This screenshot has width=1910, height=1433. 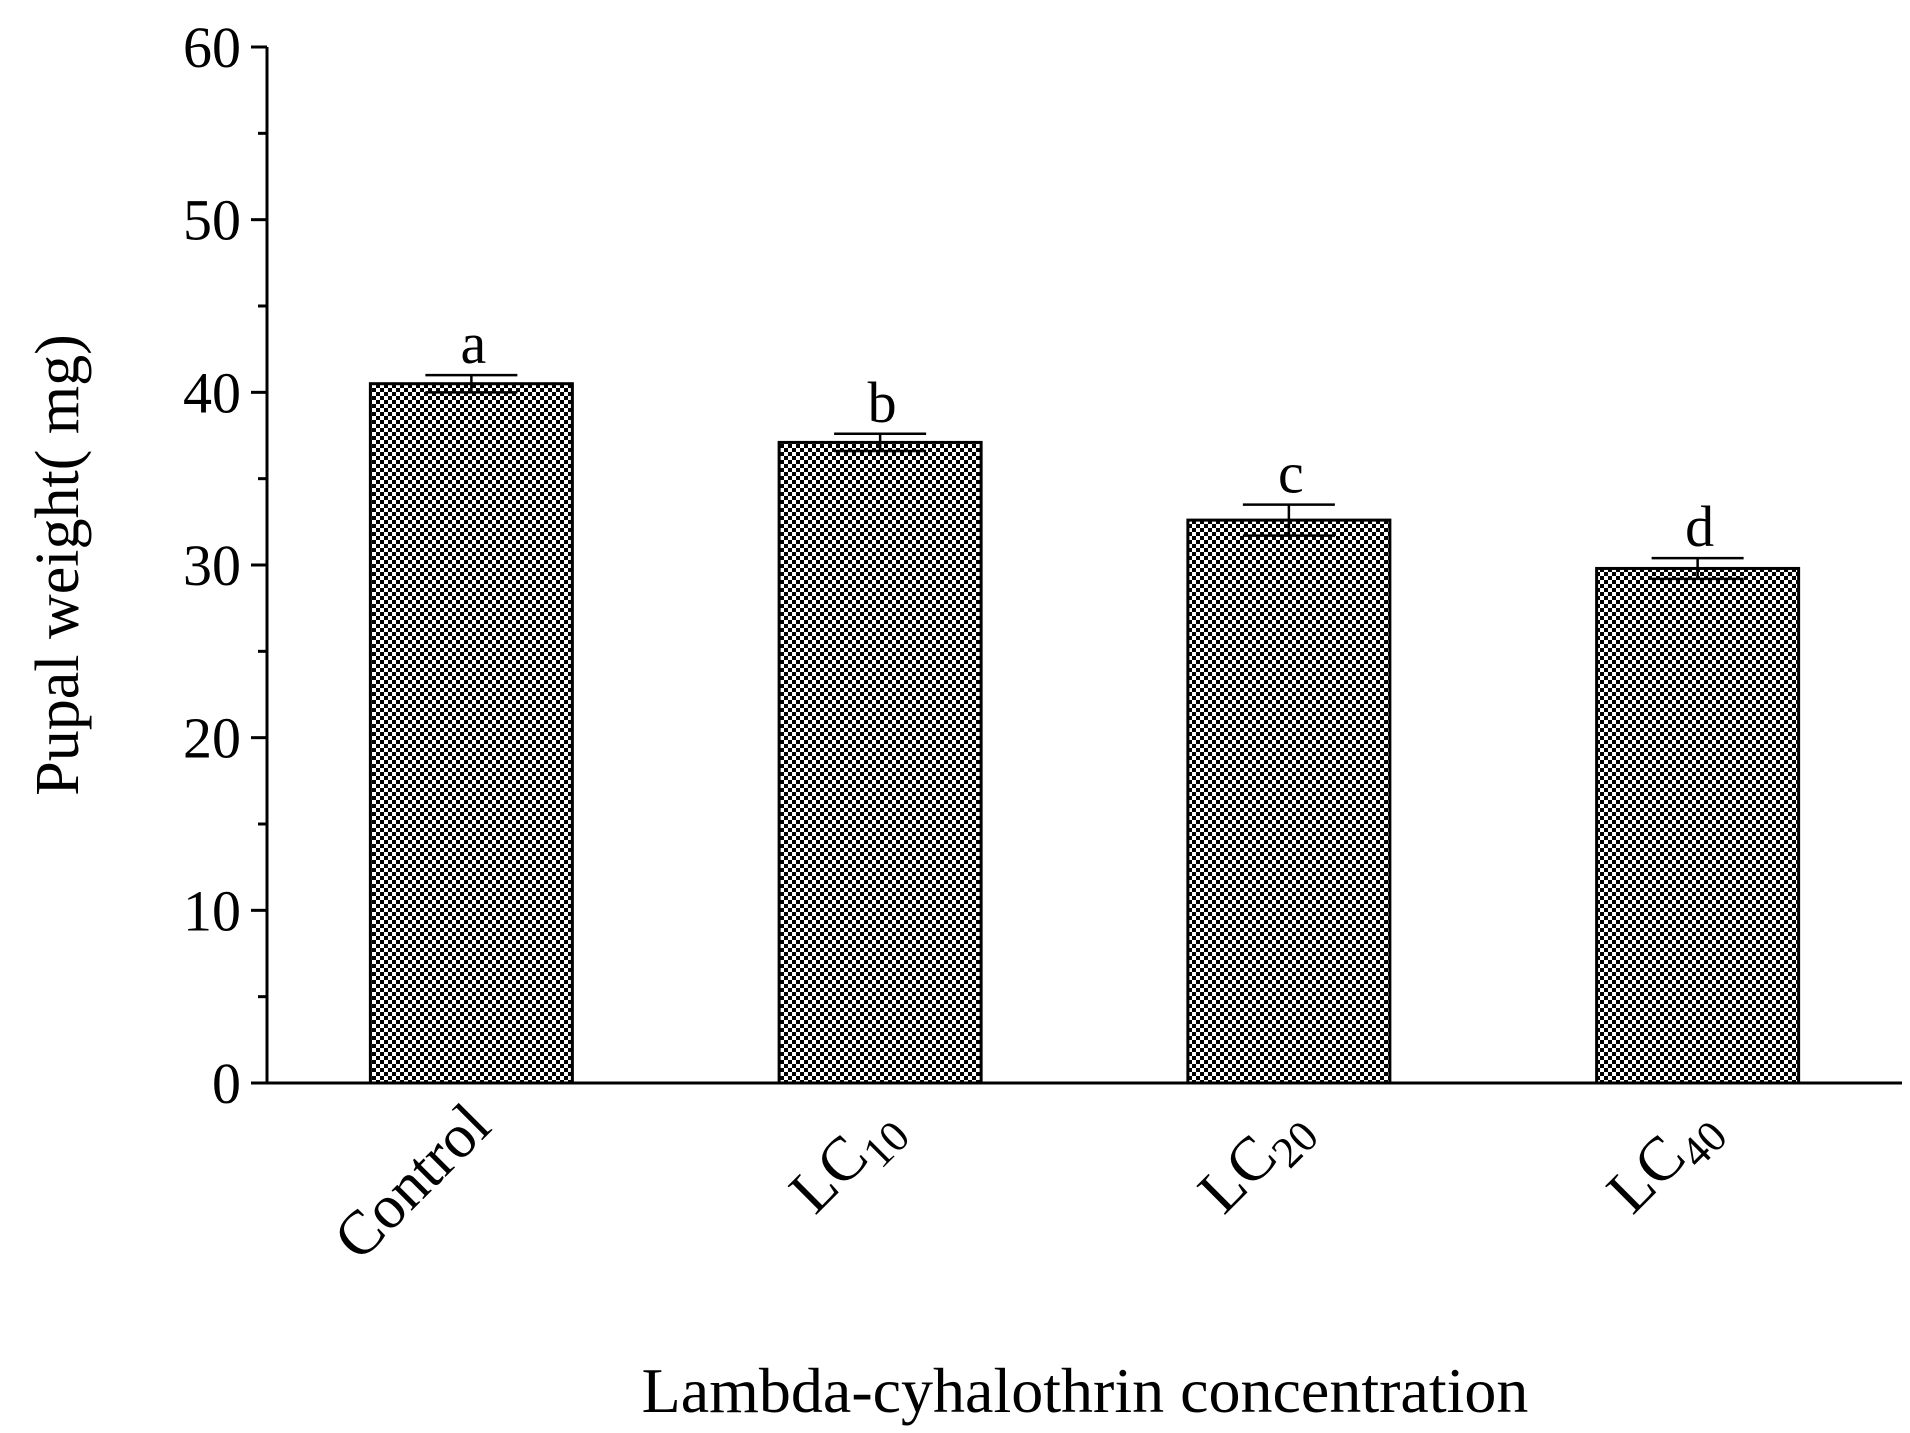 I want to click on y-axis-title: Pupal weight( mg), so click(x=58, y=565).